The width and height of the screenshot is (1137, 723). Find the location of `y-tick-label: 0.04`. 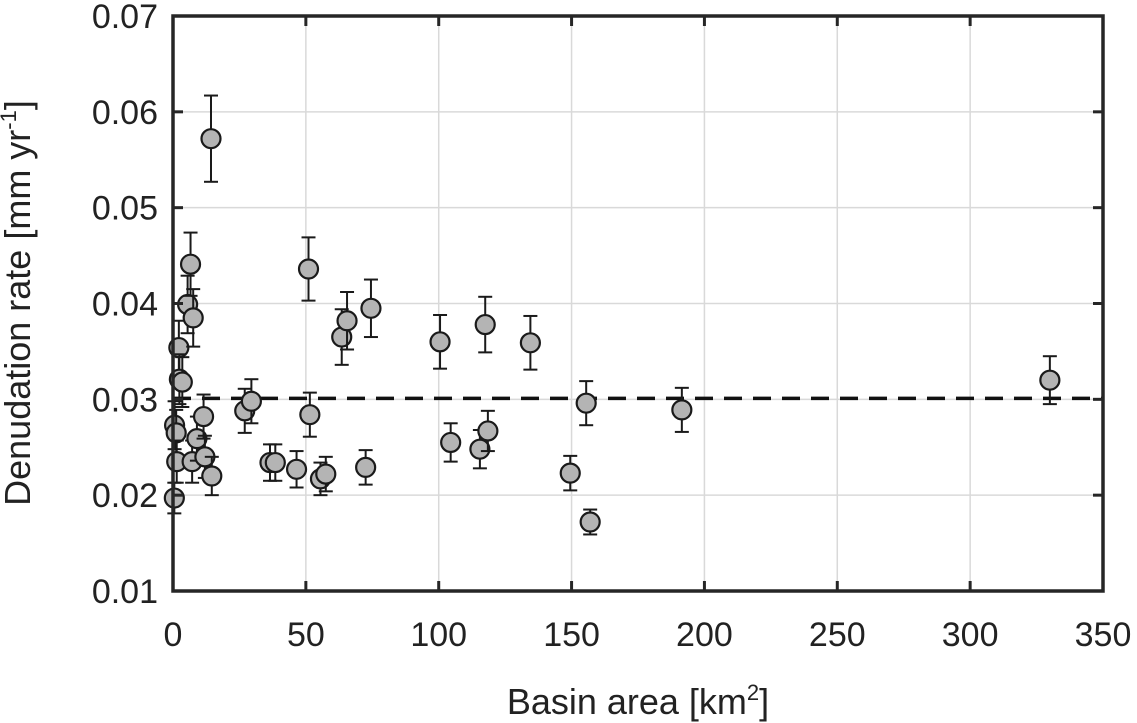

y-tick-label: 0.04 is located at coordinates (125, 305).